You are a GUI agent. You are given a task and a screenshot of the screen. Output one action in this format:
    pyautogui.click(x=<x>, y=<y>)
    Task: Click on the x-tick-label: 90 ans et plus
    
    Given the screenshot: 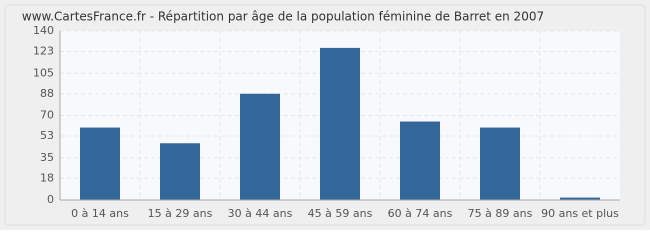 What is the action you would take?
    pyautogui.click(x=580, y=213)
    